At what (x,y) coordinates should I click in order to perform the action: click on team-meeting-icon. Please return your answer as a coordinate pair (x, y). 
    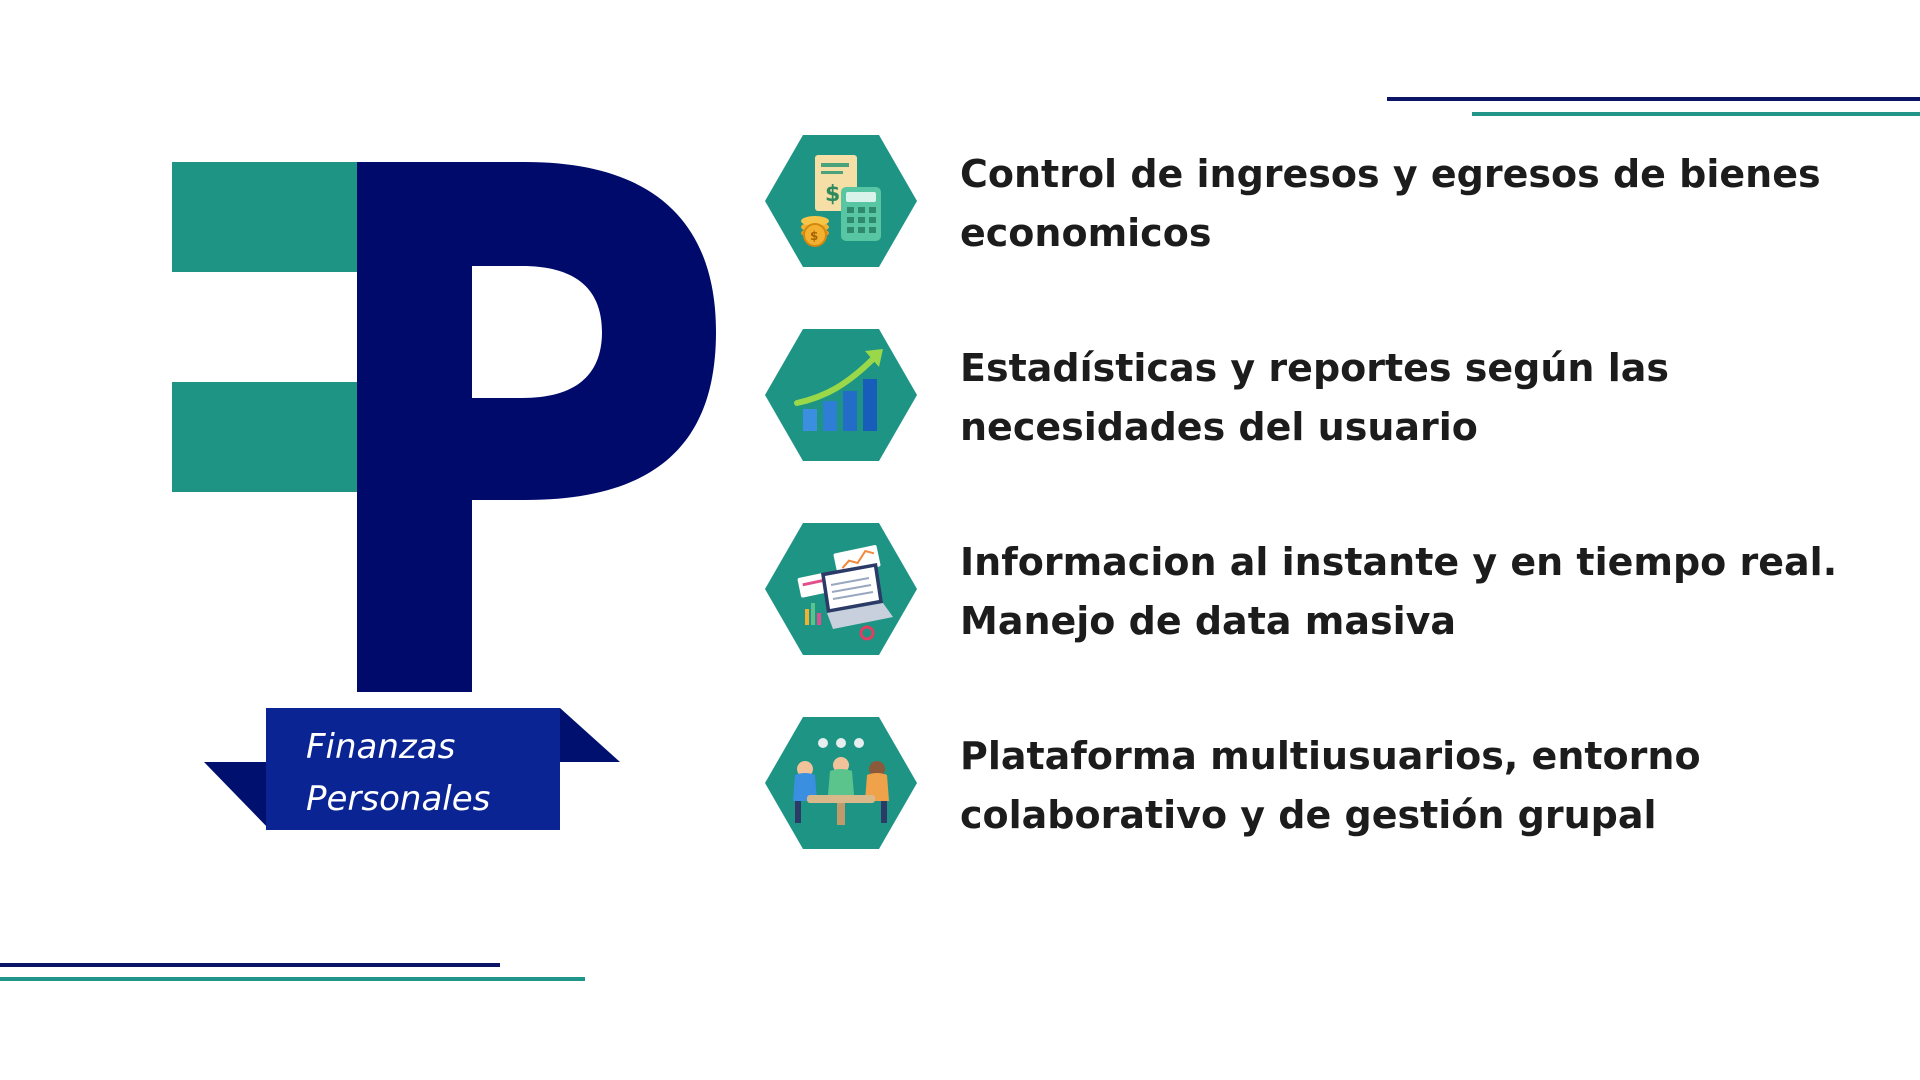
    Looking at the image, I should click on (841, 783).